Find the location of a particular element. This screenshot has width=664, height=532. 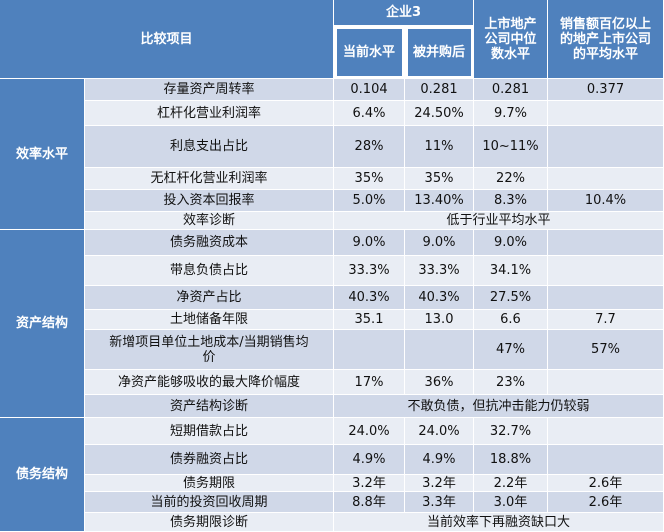

row-label: 资产结构诊断 is located at coordinates (209, 406).